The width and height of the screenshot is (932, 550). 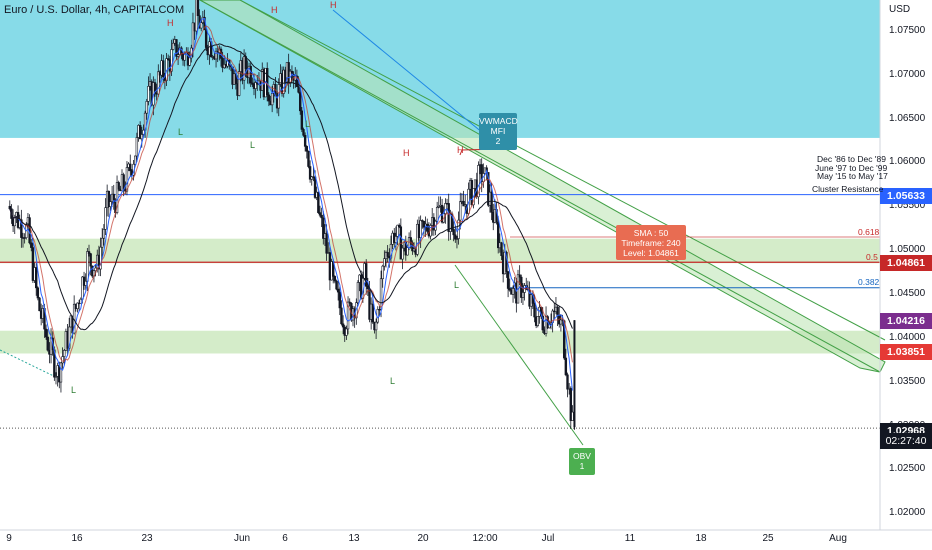 What do you see at coordinates (651, 242) in the screenshot?
I see `sma-callout: SMA : 50 Timeframe: 240 Level: 1.04861` at bounding box center [651, 242].